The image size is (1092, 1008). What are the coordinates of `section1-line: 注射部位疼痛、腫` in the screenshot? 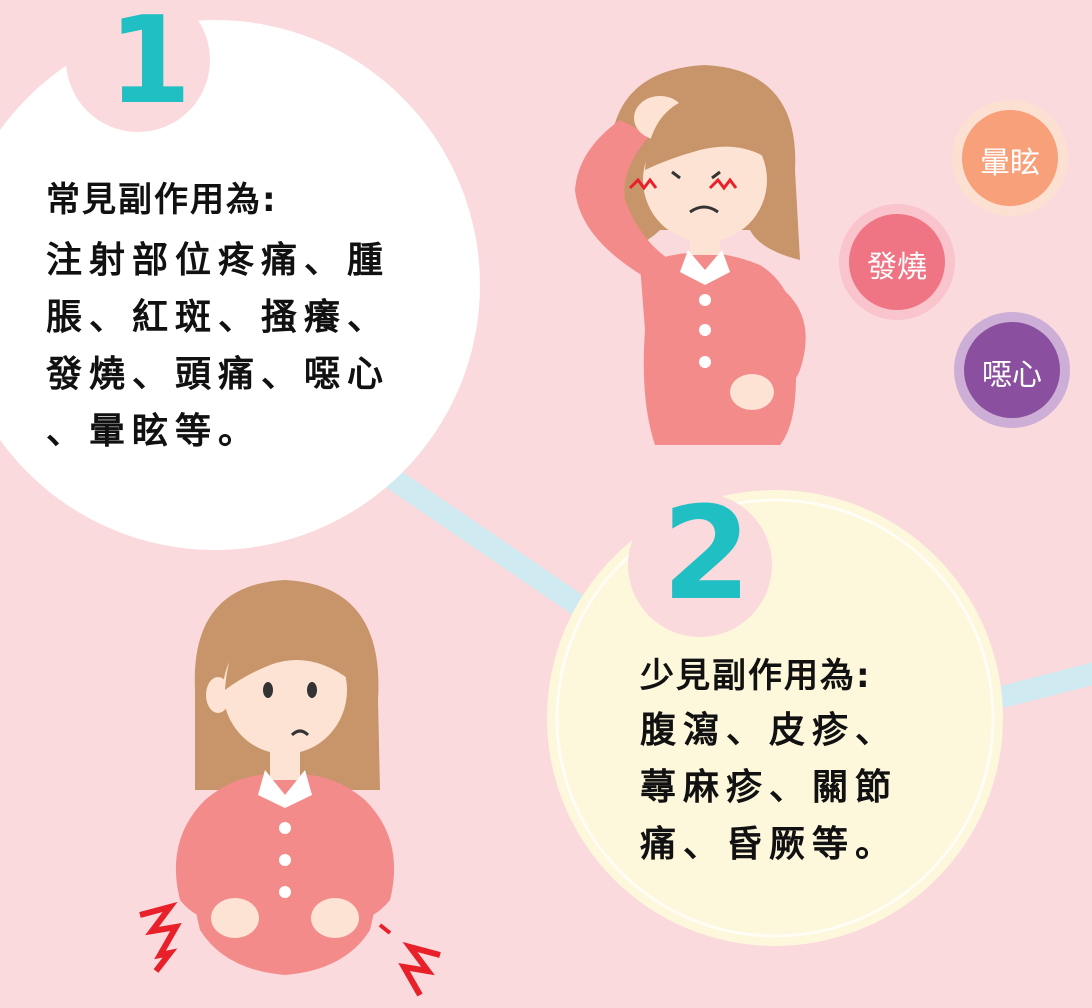 It's located at (218, 260).